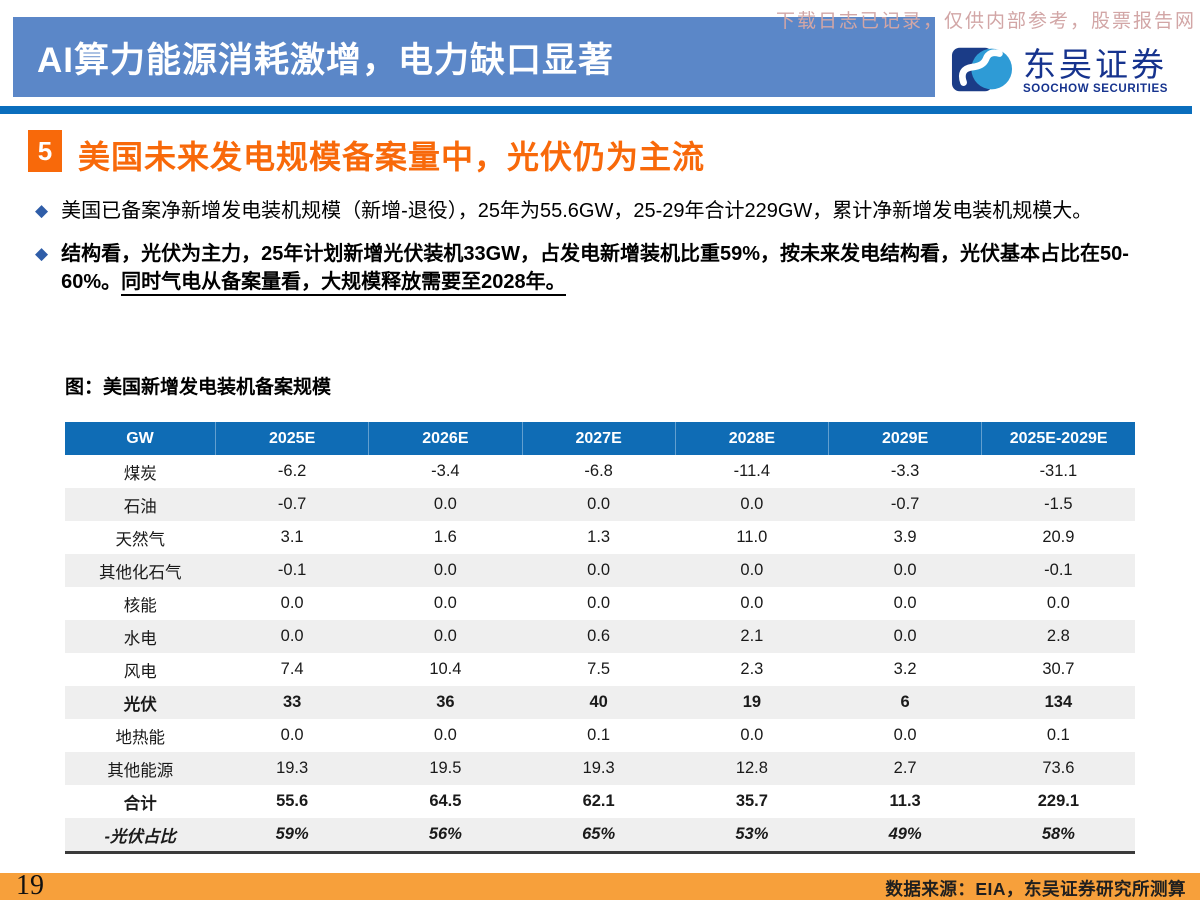  What do you see at coordinates (445, 836) in the screenshot?
I see `row-value: 56%` at bounding box center [445, 836].